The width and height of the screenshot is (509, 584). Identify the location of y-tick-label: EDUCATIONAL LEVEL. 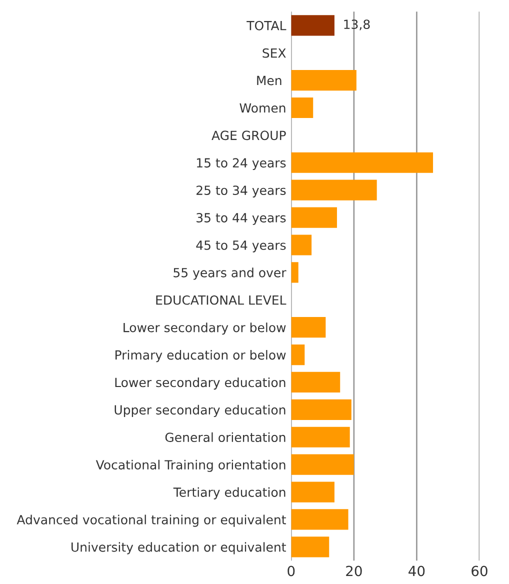
(221, 300).